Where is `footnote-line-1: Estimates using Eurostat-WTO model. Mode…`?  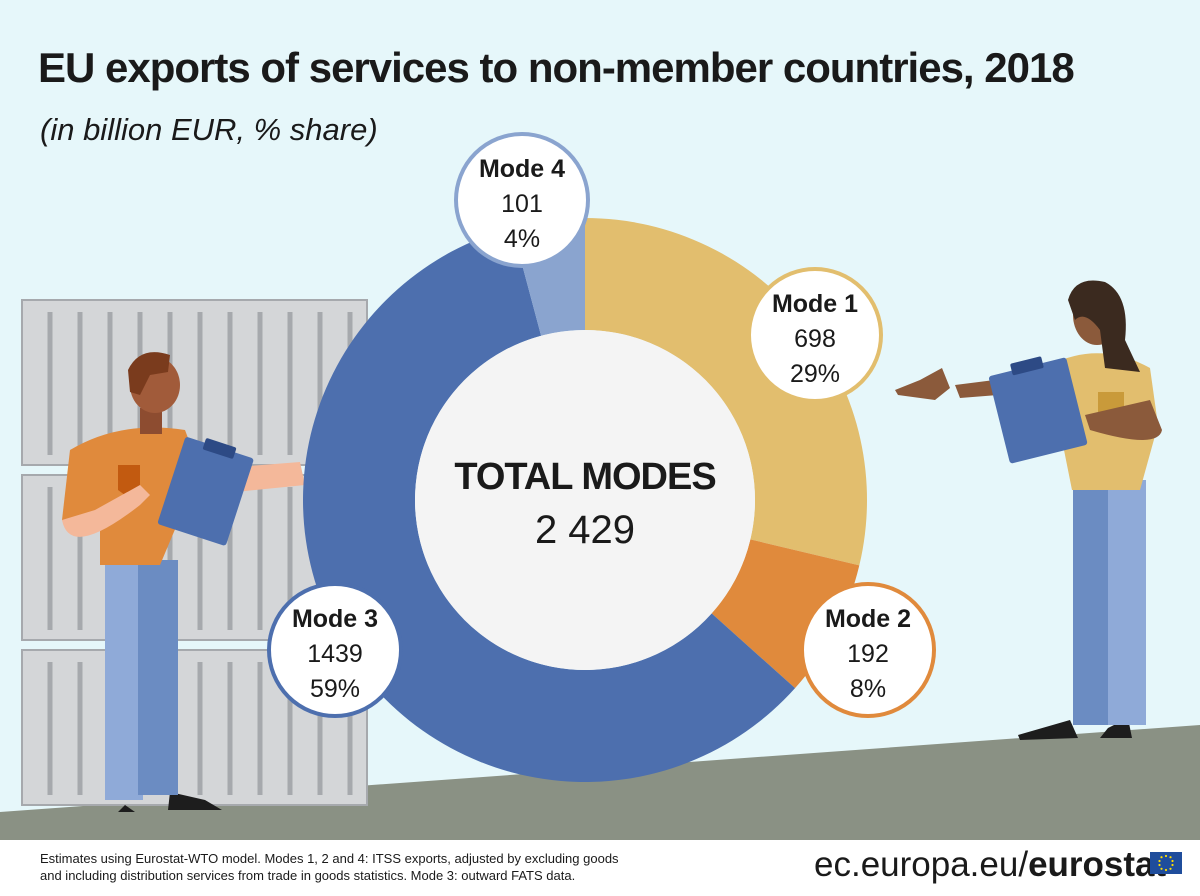
footnote-line-1: Estimates using Eurostat-WTO model. Mode… is located at coordinates (329, 858).